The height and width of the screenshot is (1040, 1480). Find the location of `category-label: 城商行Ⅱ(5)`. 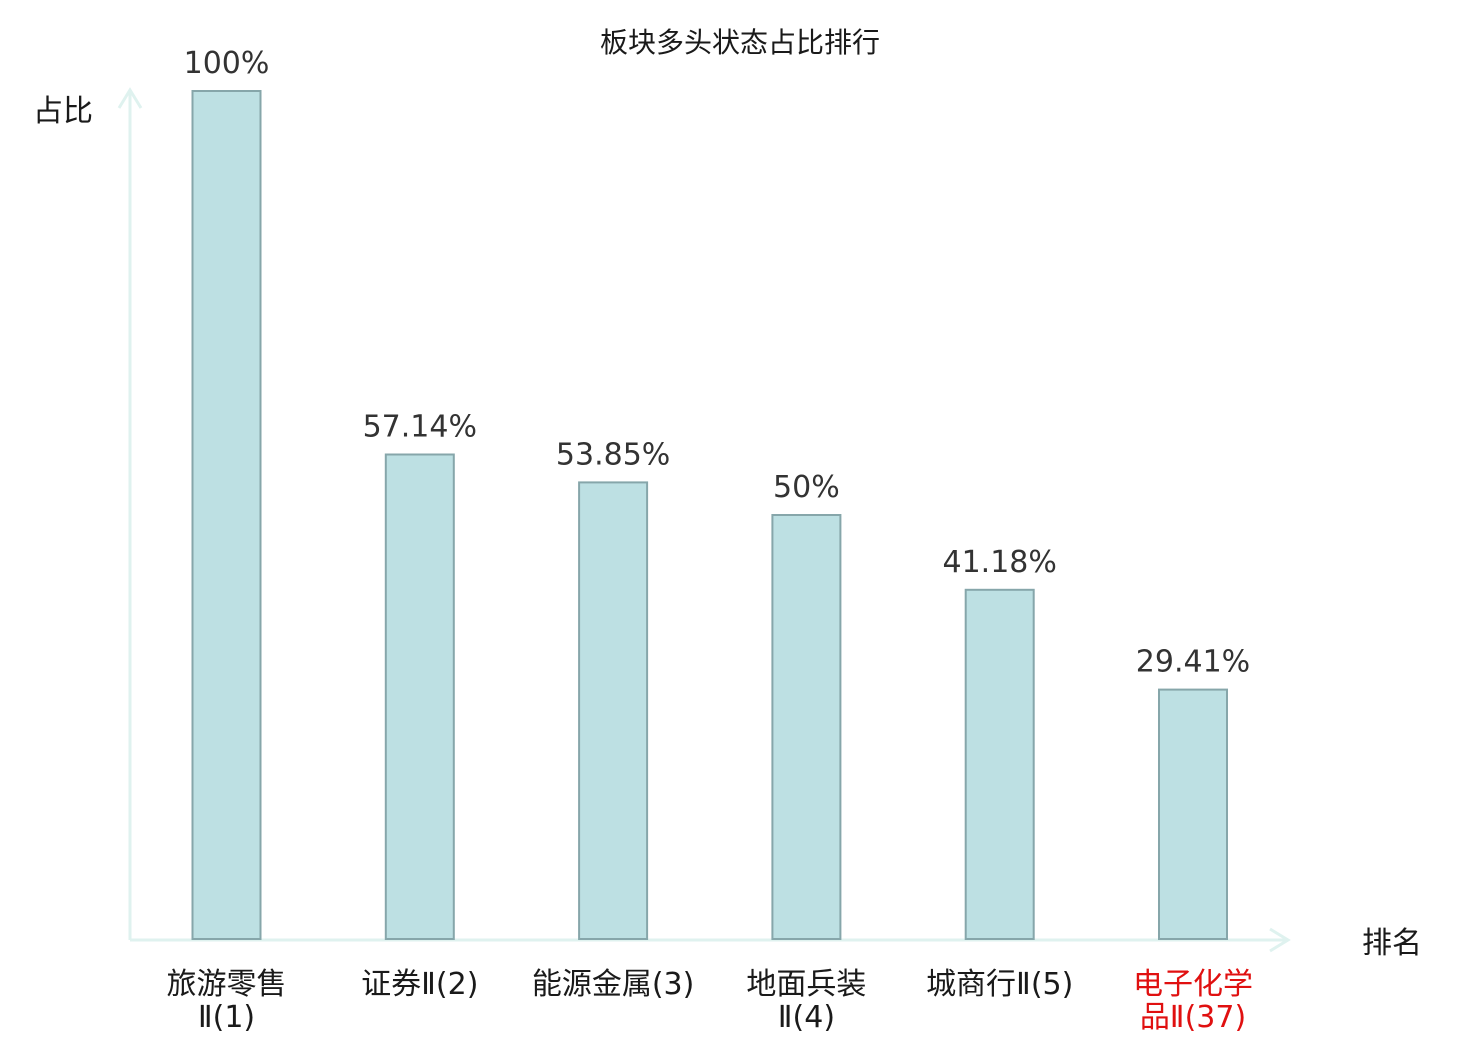

category-label: 城商行Ⅱ(5) is located at coordinates (999, 984).